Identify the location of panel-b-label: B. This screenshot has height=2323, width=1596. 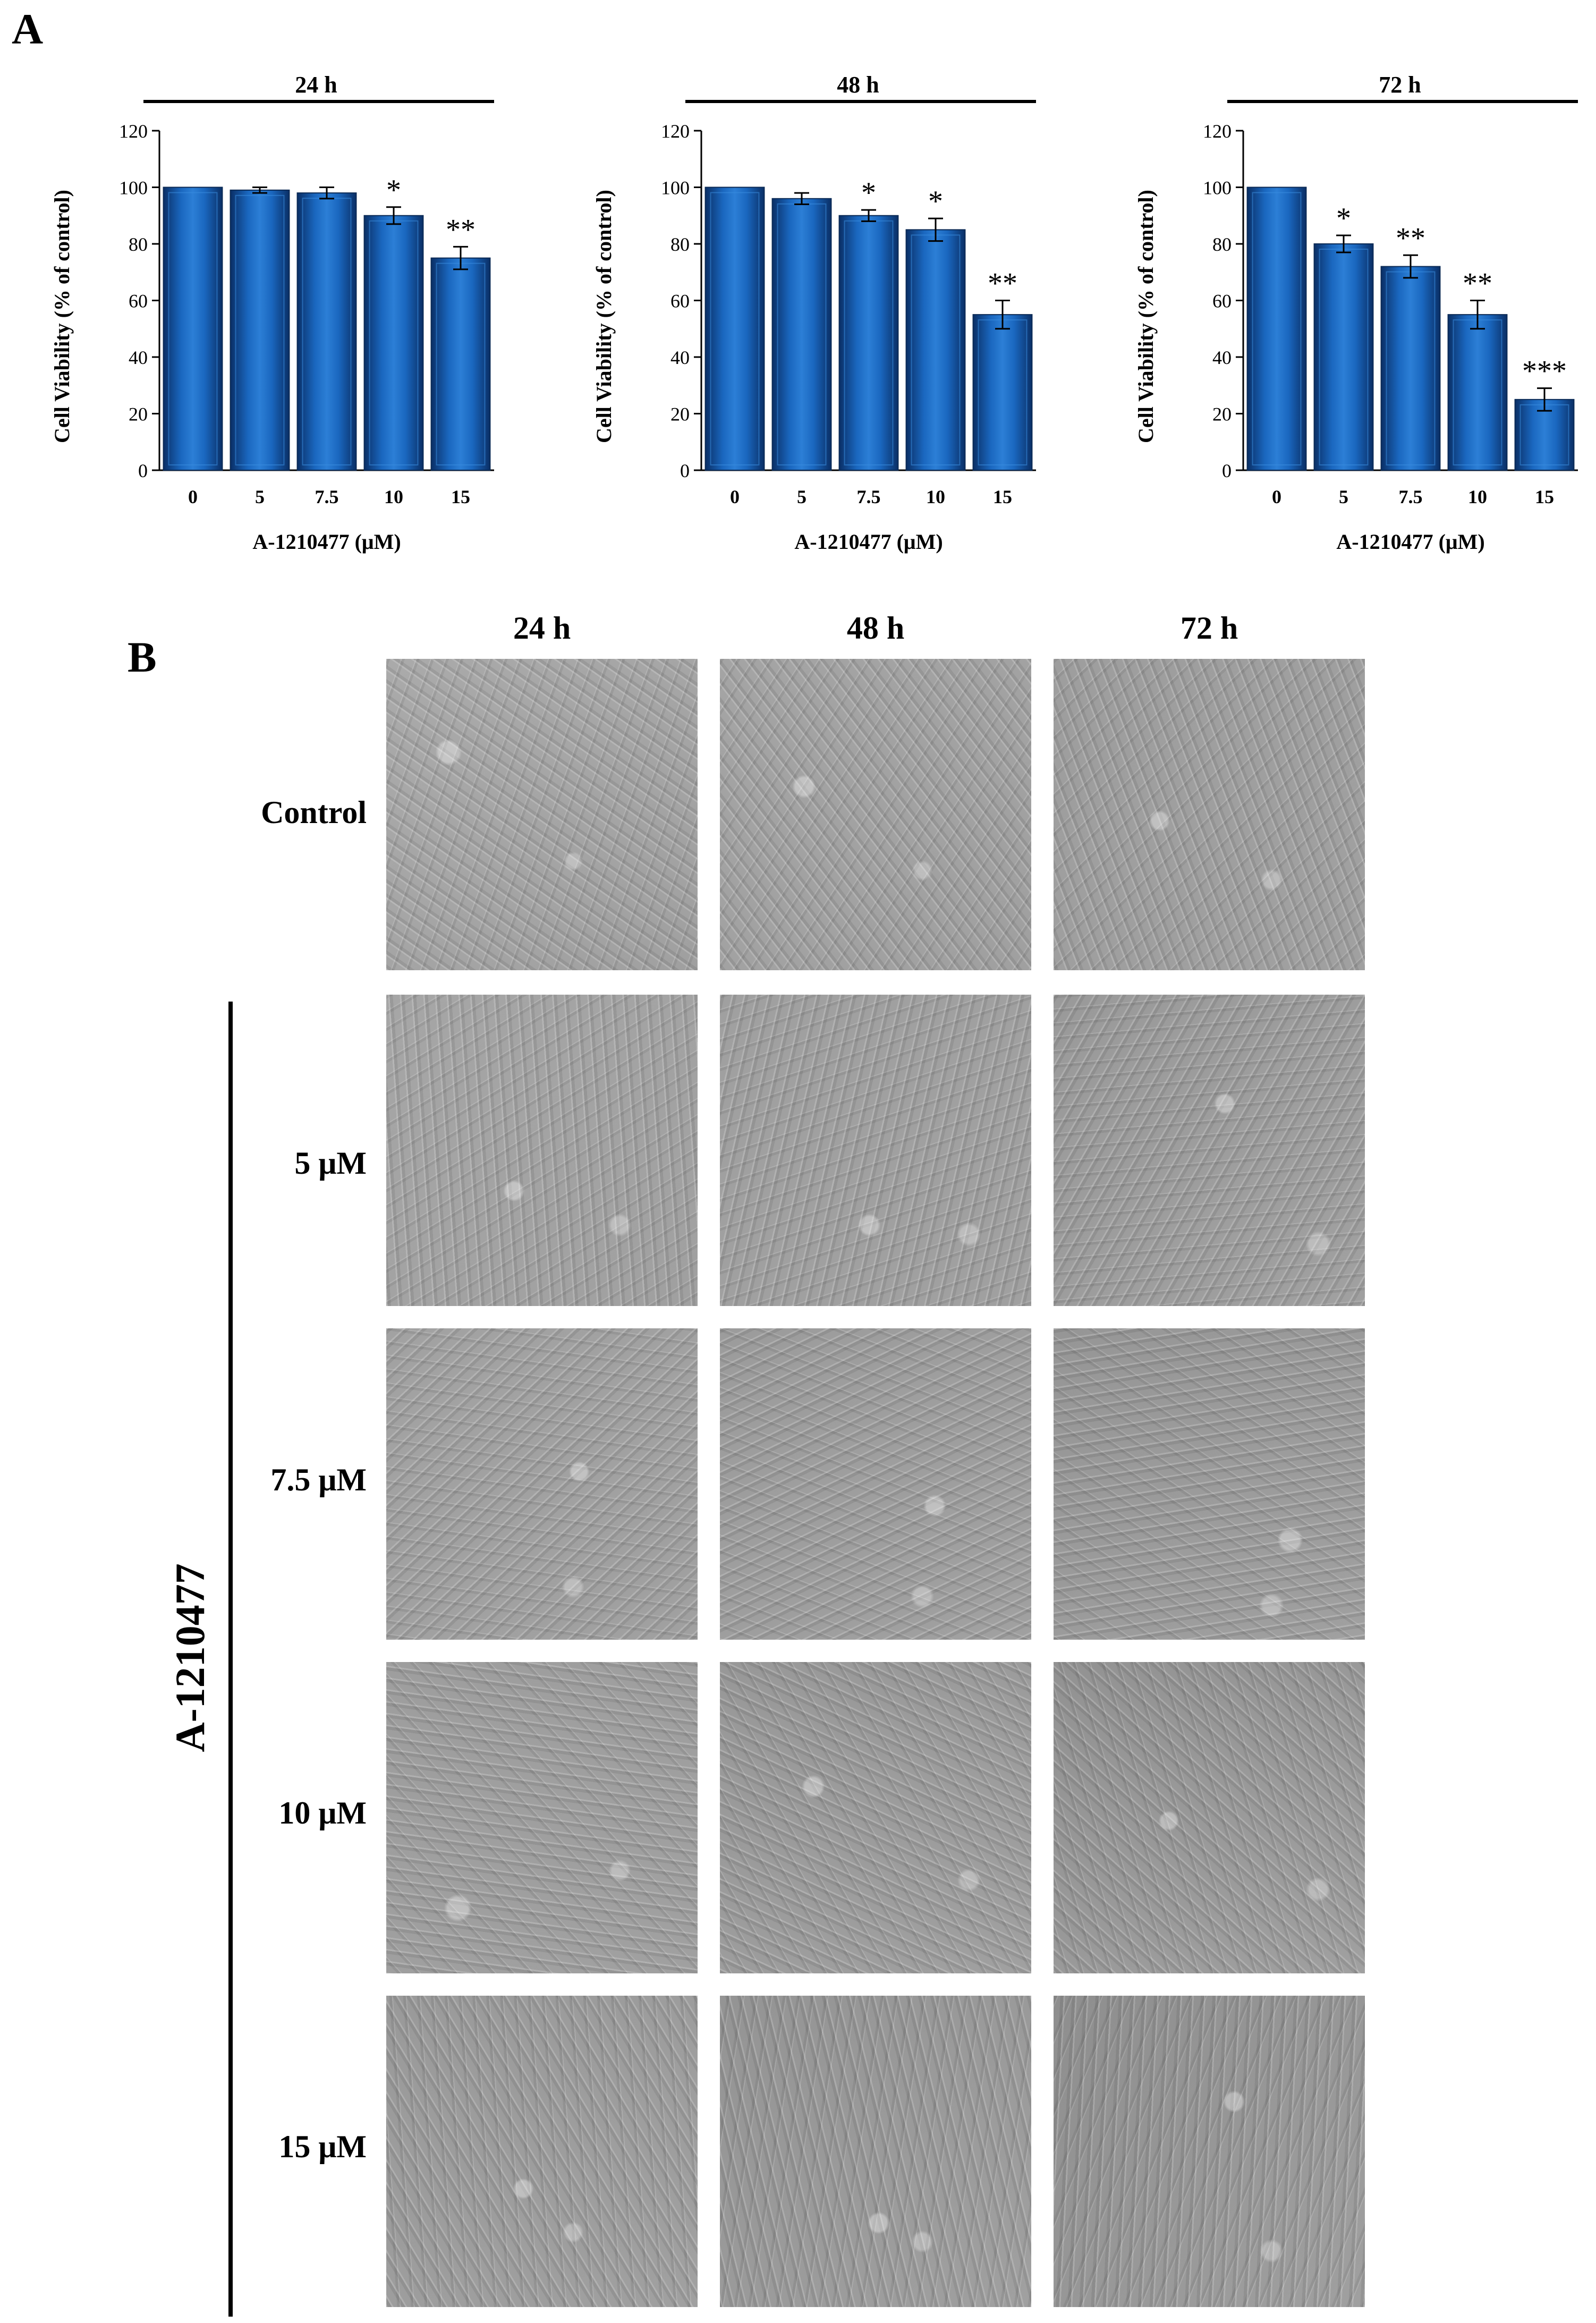
(142, 657).